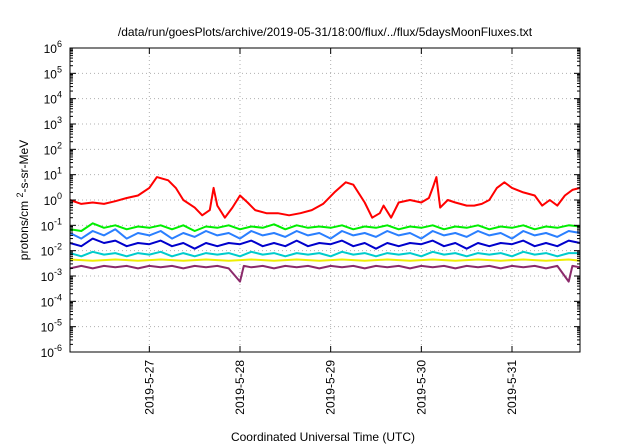 The height and width of the screenshot is (448, 640). Describe the element at coordinates (58, 348) in the screenshot. I see `y-tick-label-exponent: -6` at that location.